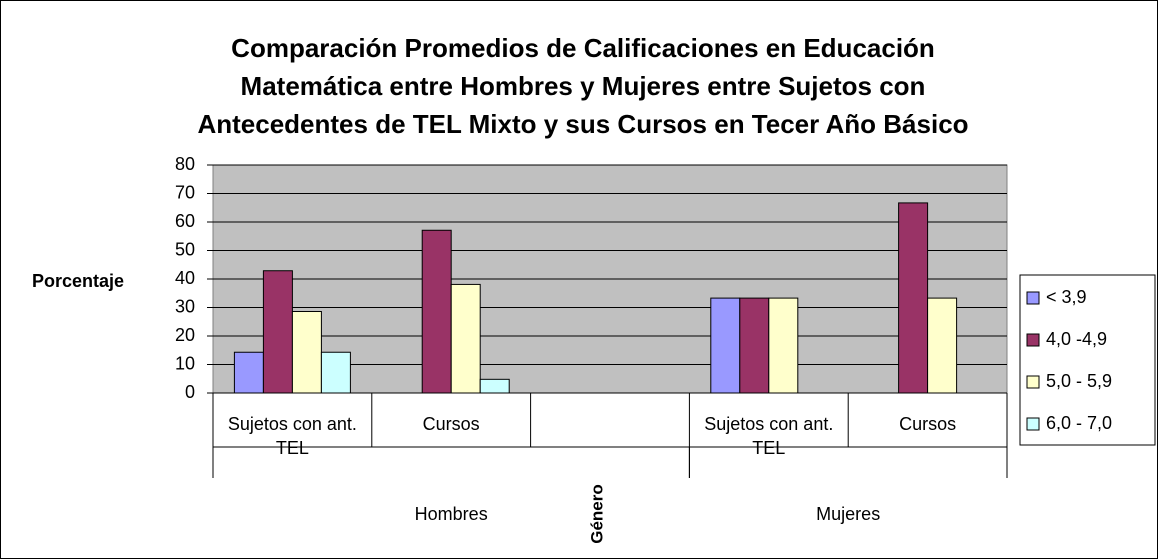 The image size is (1158, 559). What do you see at coordinates (190, 392) in the screenshot?
I see `y-tick-label: 0` at bounding box center [190, 392].